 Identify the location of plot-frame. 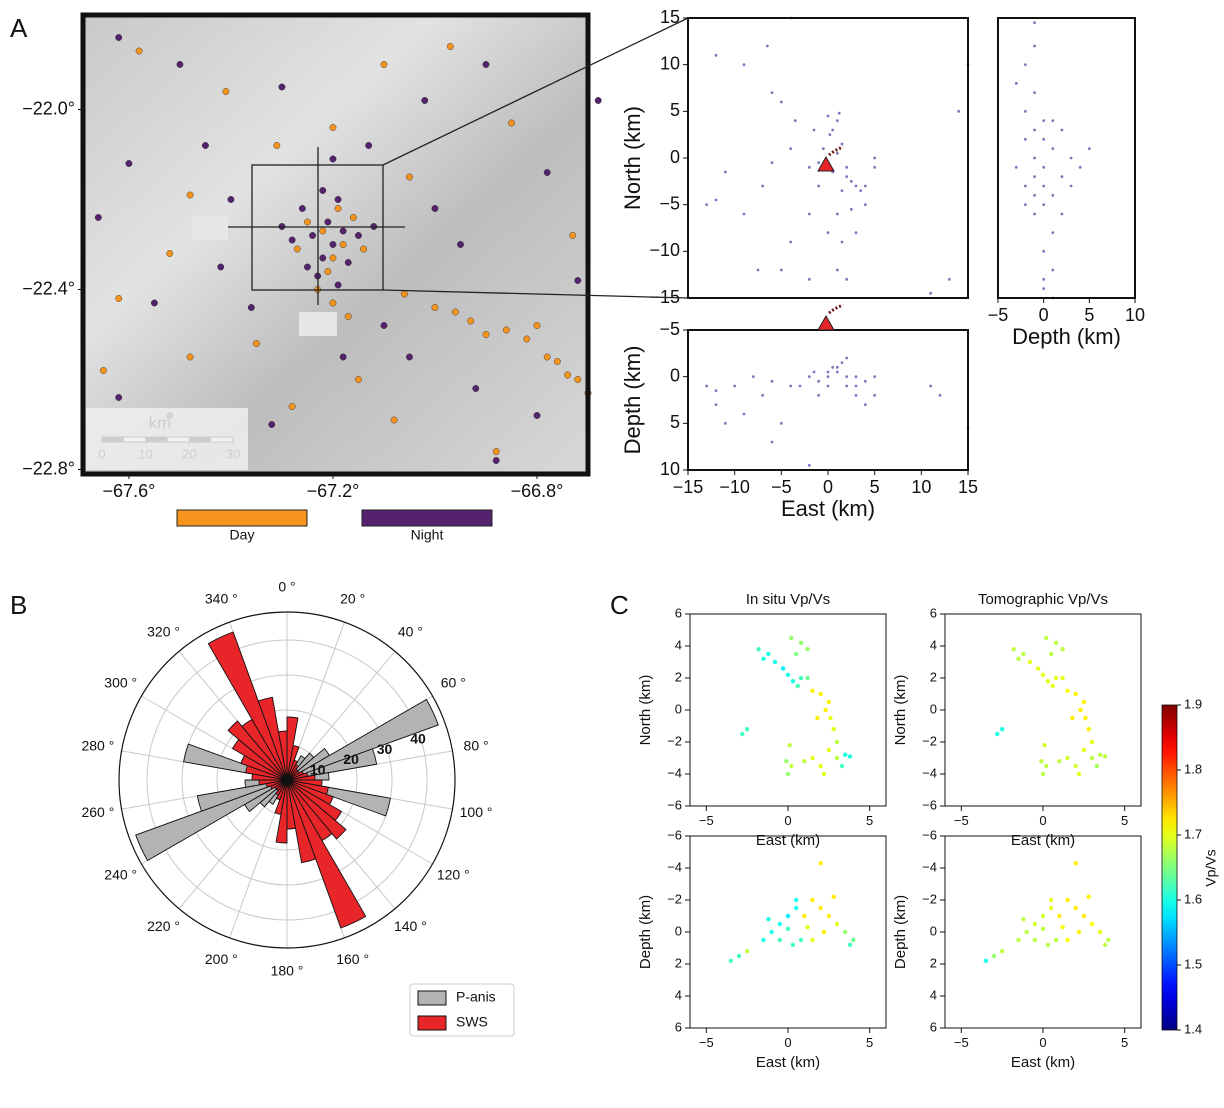
(1043, 932).